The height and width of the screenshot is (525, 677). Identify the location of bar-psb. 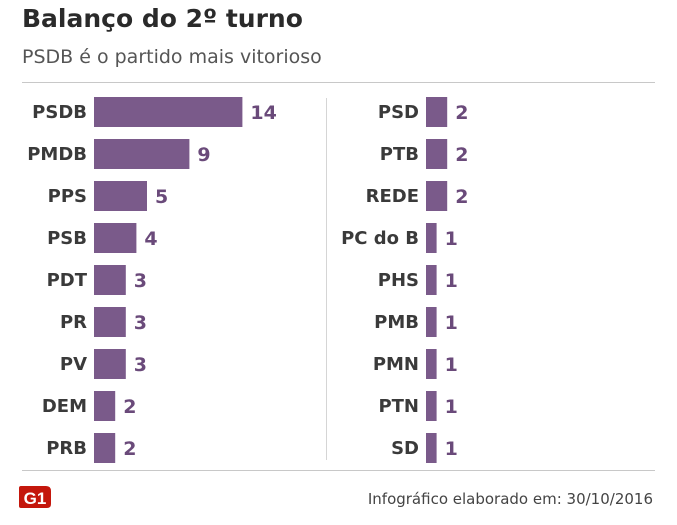
(115, 238).